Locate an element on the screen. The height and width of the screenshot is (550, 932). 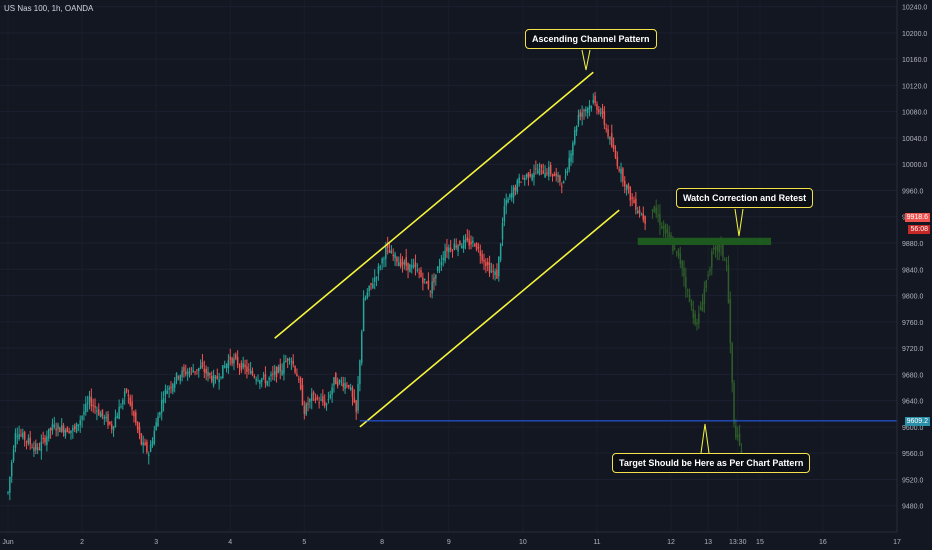
ascending-channel-callout: Ascending Channel Pattern is located at coordinates (591, 39).